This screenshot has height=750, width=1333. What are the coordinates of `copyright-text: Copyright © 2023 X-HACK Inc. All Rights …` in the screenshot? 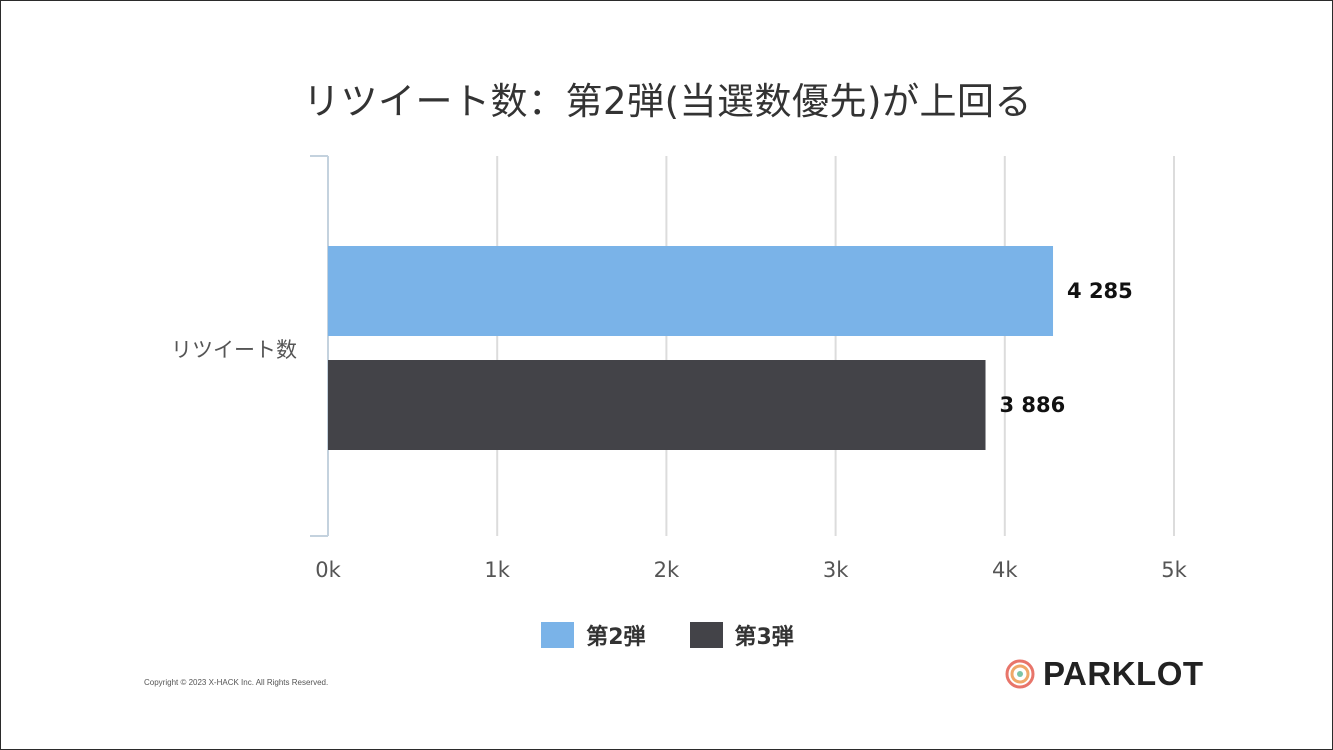 It's located at (236, 682).